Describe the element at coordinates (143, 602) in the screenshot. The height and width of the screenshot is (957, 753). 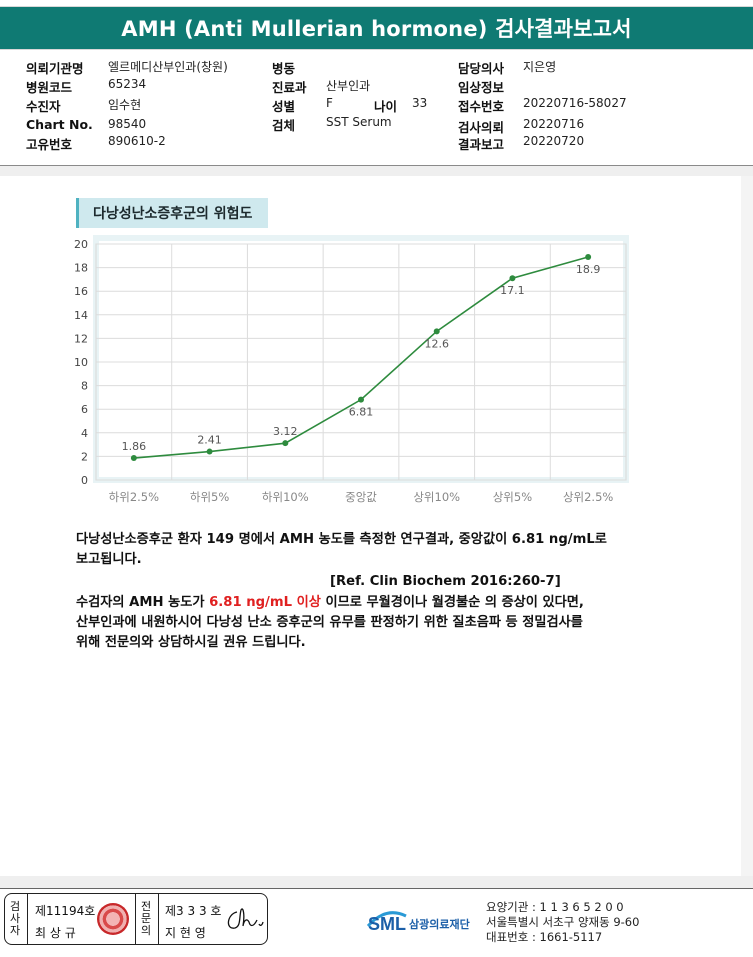
I see `recommendation-prefix: 수검자의 AMH 농도가` at that location.